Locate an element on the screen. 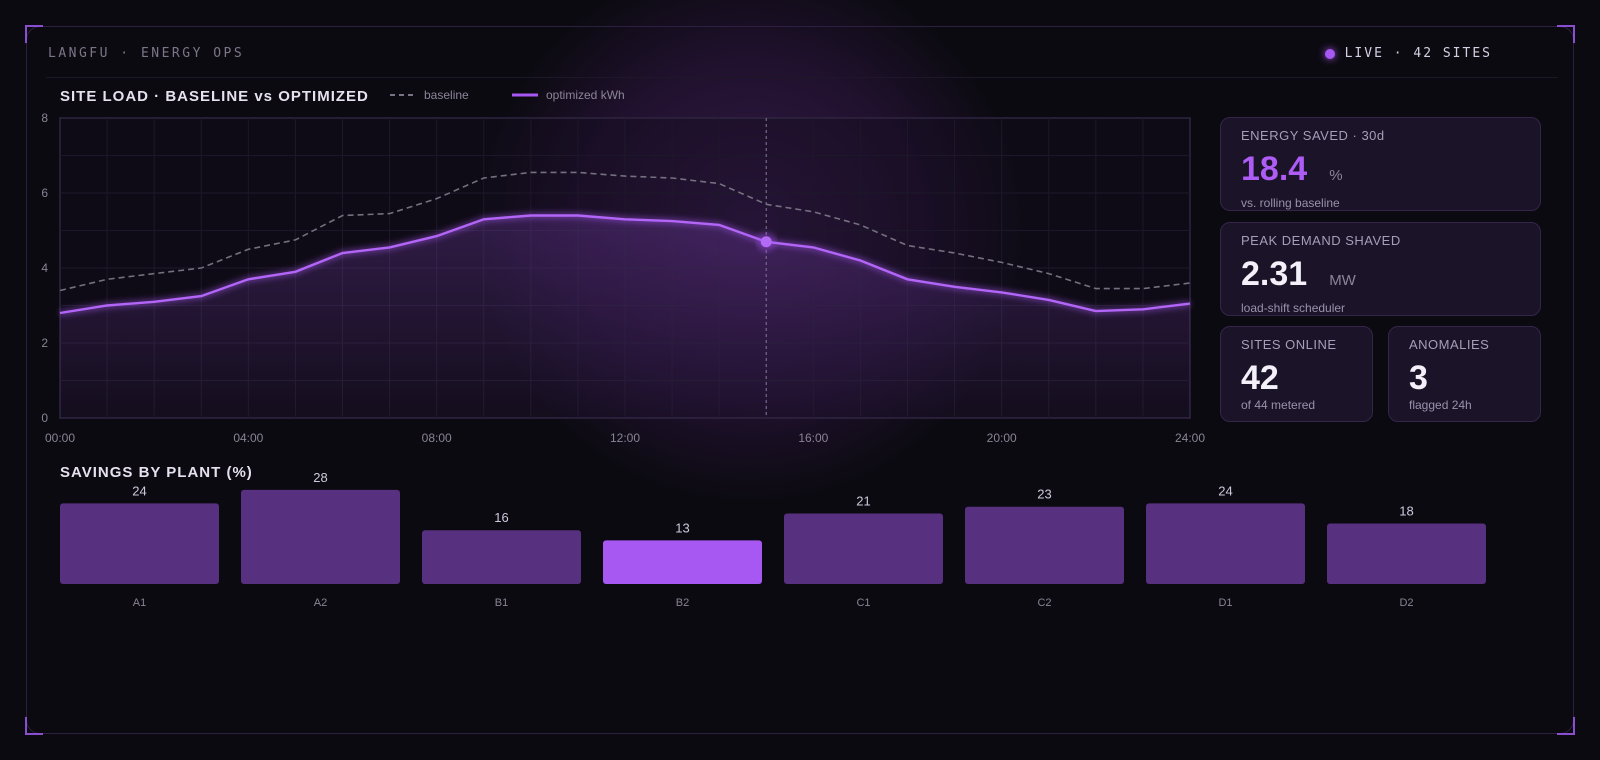 Image resolution: width=1600 pixels, height=760 pixels. peak-demand-label: PEAK DEMAND SHAVED is located at coordinates (1321, 240).